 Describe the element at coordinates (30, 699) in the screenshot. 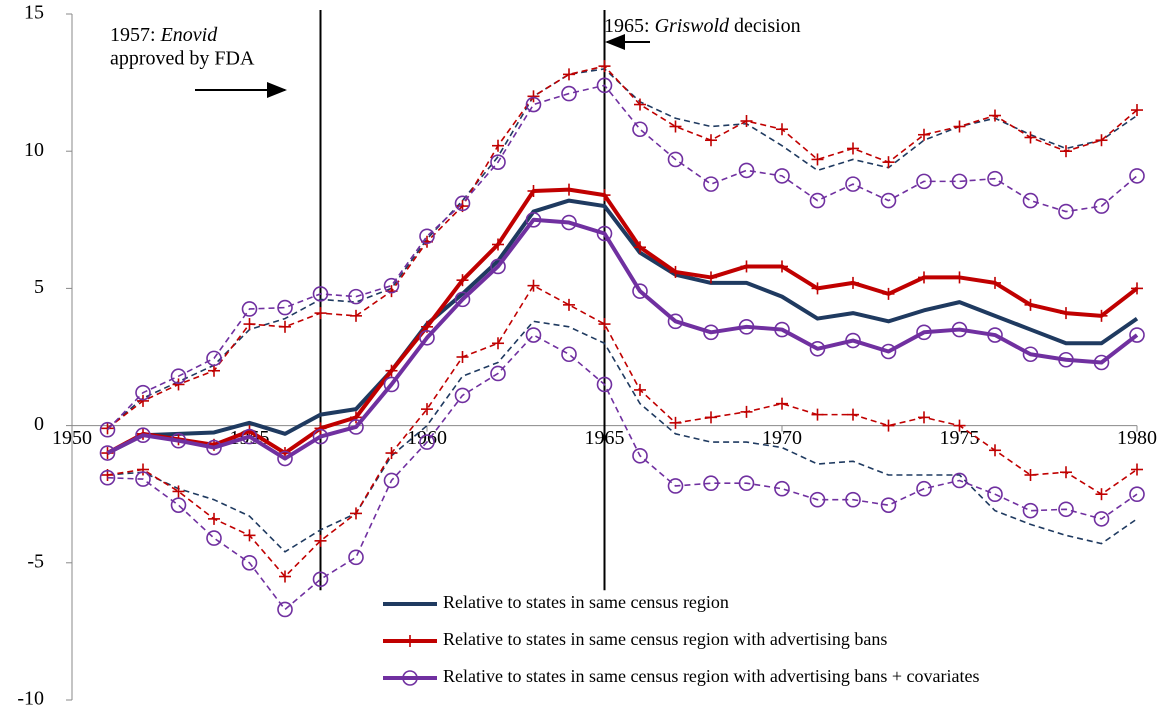

I see `y-tick-label: -10` at that location.